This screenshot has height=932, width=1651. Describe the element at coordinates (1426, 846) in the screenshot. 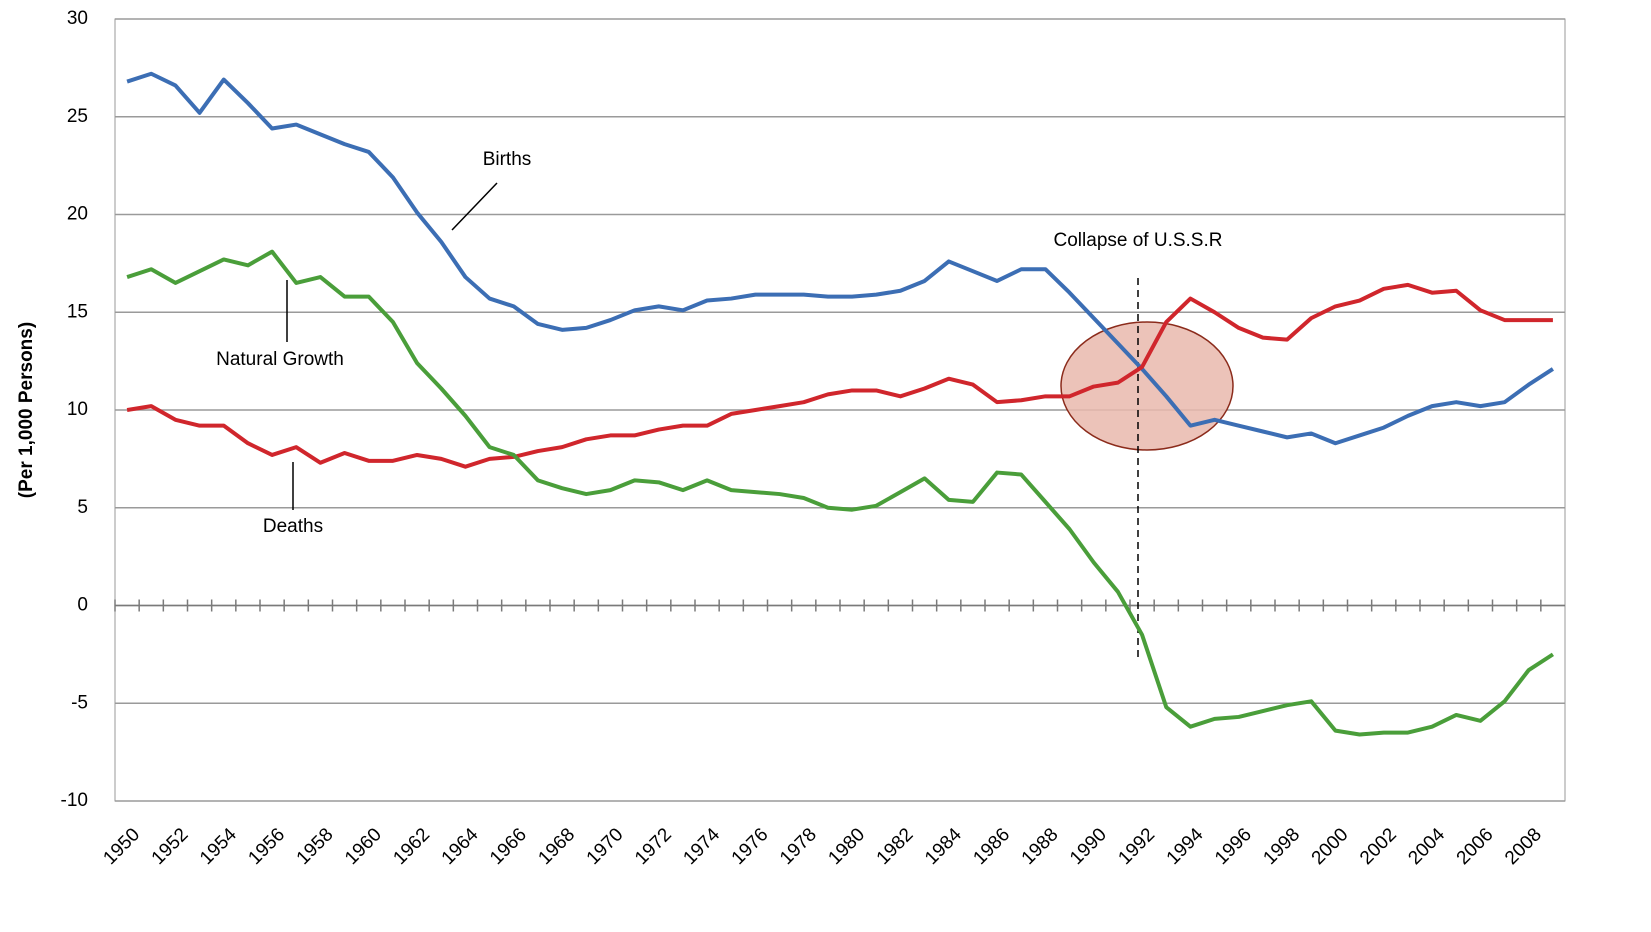

I see `x-tick-label: 2004` at that location.